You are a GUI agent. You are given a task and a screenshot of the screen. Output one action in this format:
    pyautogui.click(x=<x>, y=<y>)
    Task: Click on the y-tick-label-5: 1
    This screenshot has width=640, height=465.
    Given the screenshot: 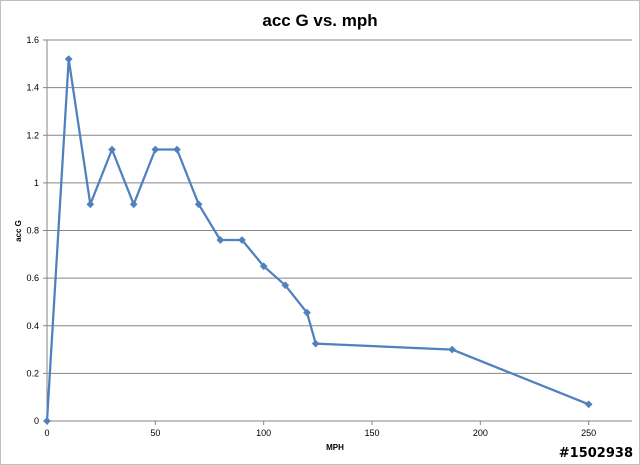 What is the action you would take?
    pyautogui.click(x=36, y=183)
    